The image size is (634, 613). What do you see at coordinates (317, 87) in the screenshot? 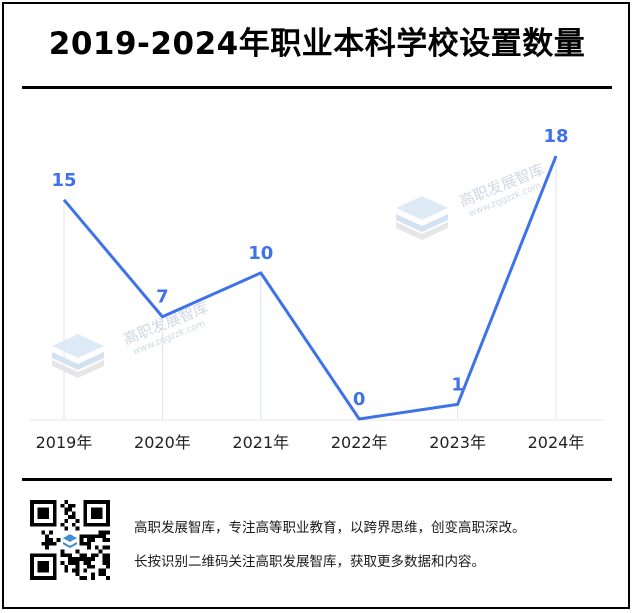
I see `title-divider` at bounding box center [317, 87].